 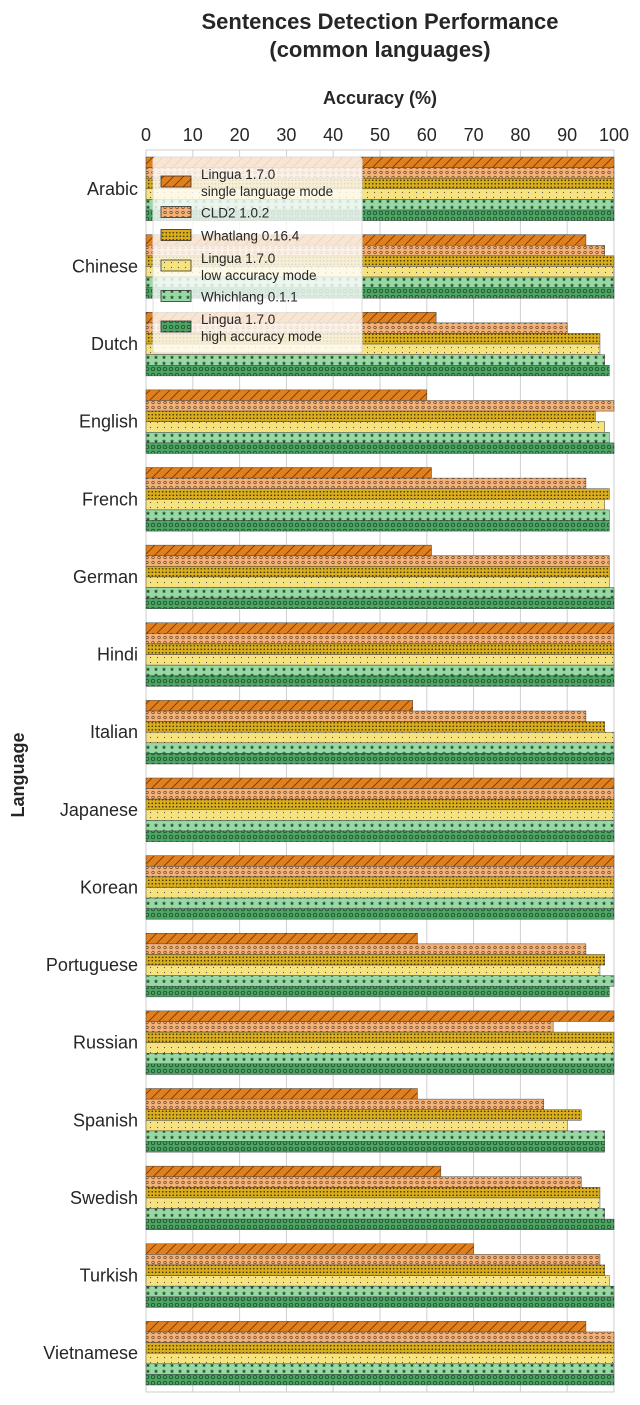 What do you see at coordinates (18, 774) in the screenshot?
I see `y-axis-label: Language` at bounding box center [18, 774].